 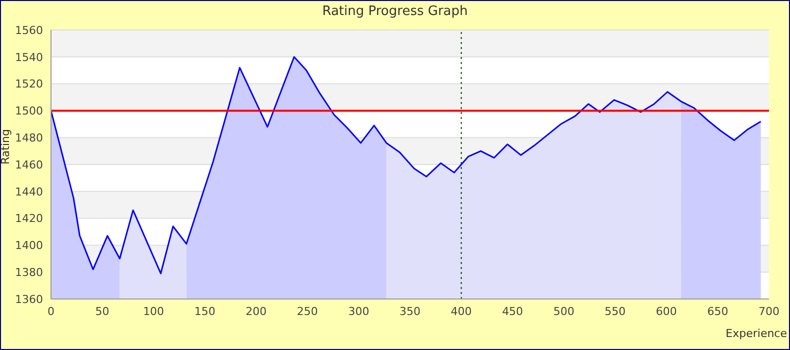 What do you see at coordinates (461, 311) in the screenshot?
I see `x-tick-label: 400` at bounding box center [461, 311].